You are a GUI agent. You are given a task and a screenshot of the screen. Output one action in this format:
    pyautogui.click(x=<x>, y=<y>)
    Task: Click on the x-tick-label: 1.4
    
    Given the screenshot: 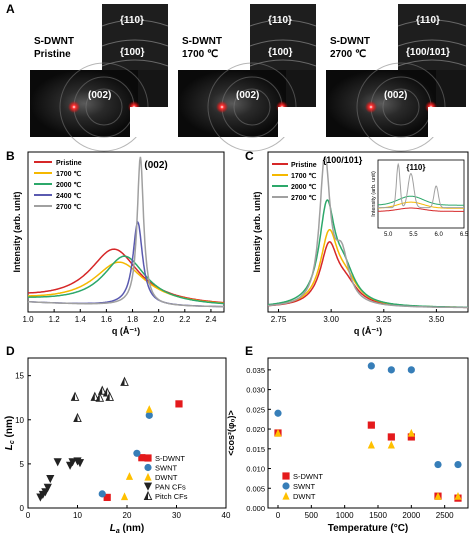 What is the action you would take?
    pyautogui.click(x=81, y=319)
    